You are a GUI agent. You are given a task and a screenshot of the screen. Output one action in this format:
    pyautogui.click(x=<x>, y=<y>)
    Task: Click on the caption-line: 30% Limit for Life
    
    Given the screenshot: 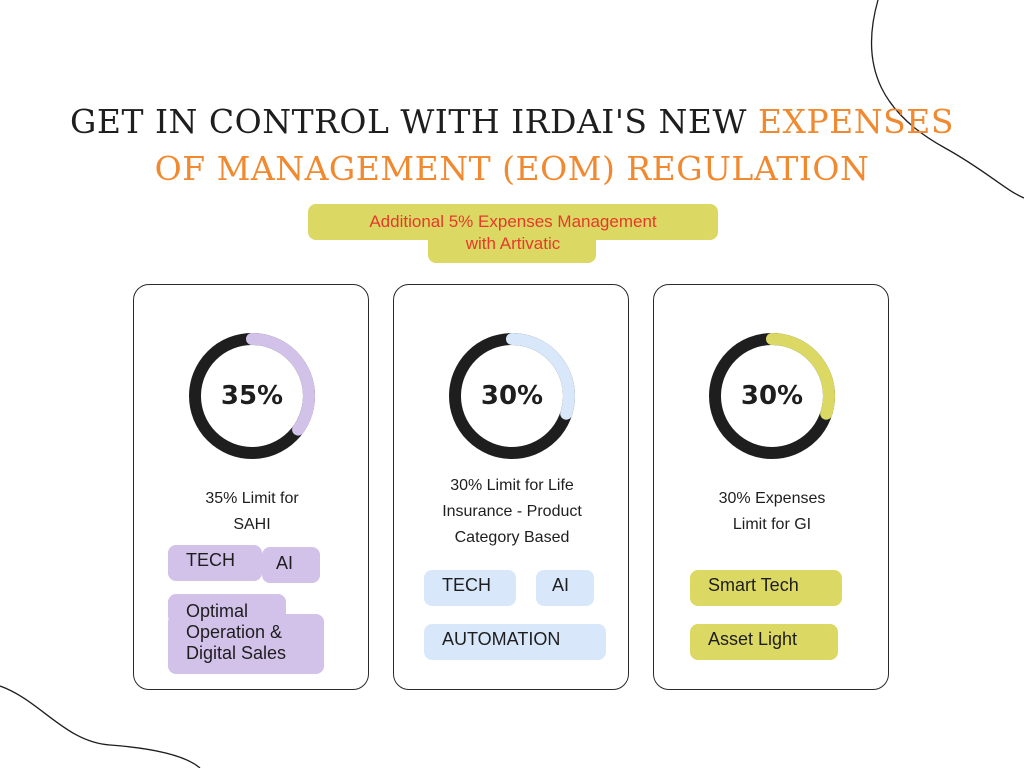 What is the action you would take?
    pyautogui.click(x=512, y=485)
    